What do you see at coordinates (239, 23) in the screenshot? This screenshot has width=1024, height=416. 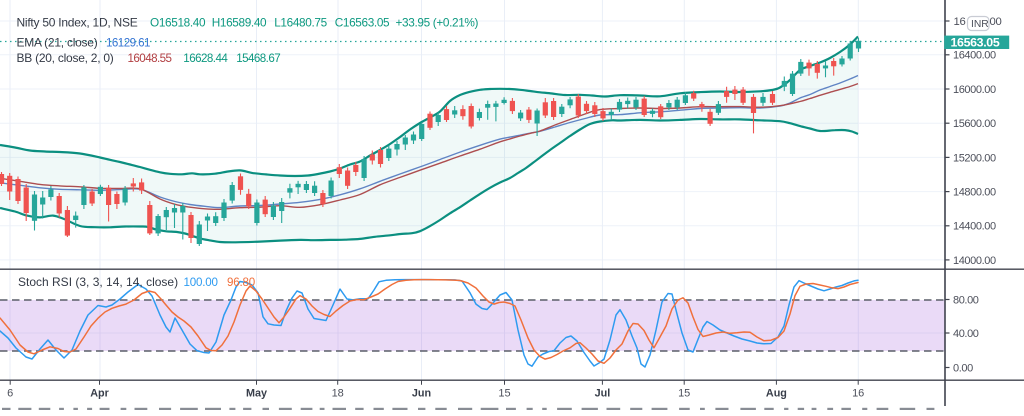 I see `svg-text: H16589.40` at bounding box center [239, 23].